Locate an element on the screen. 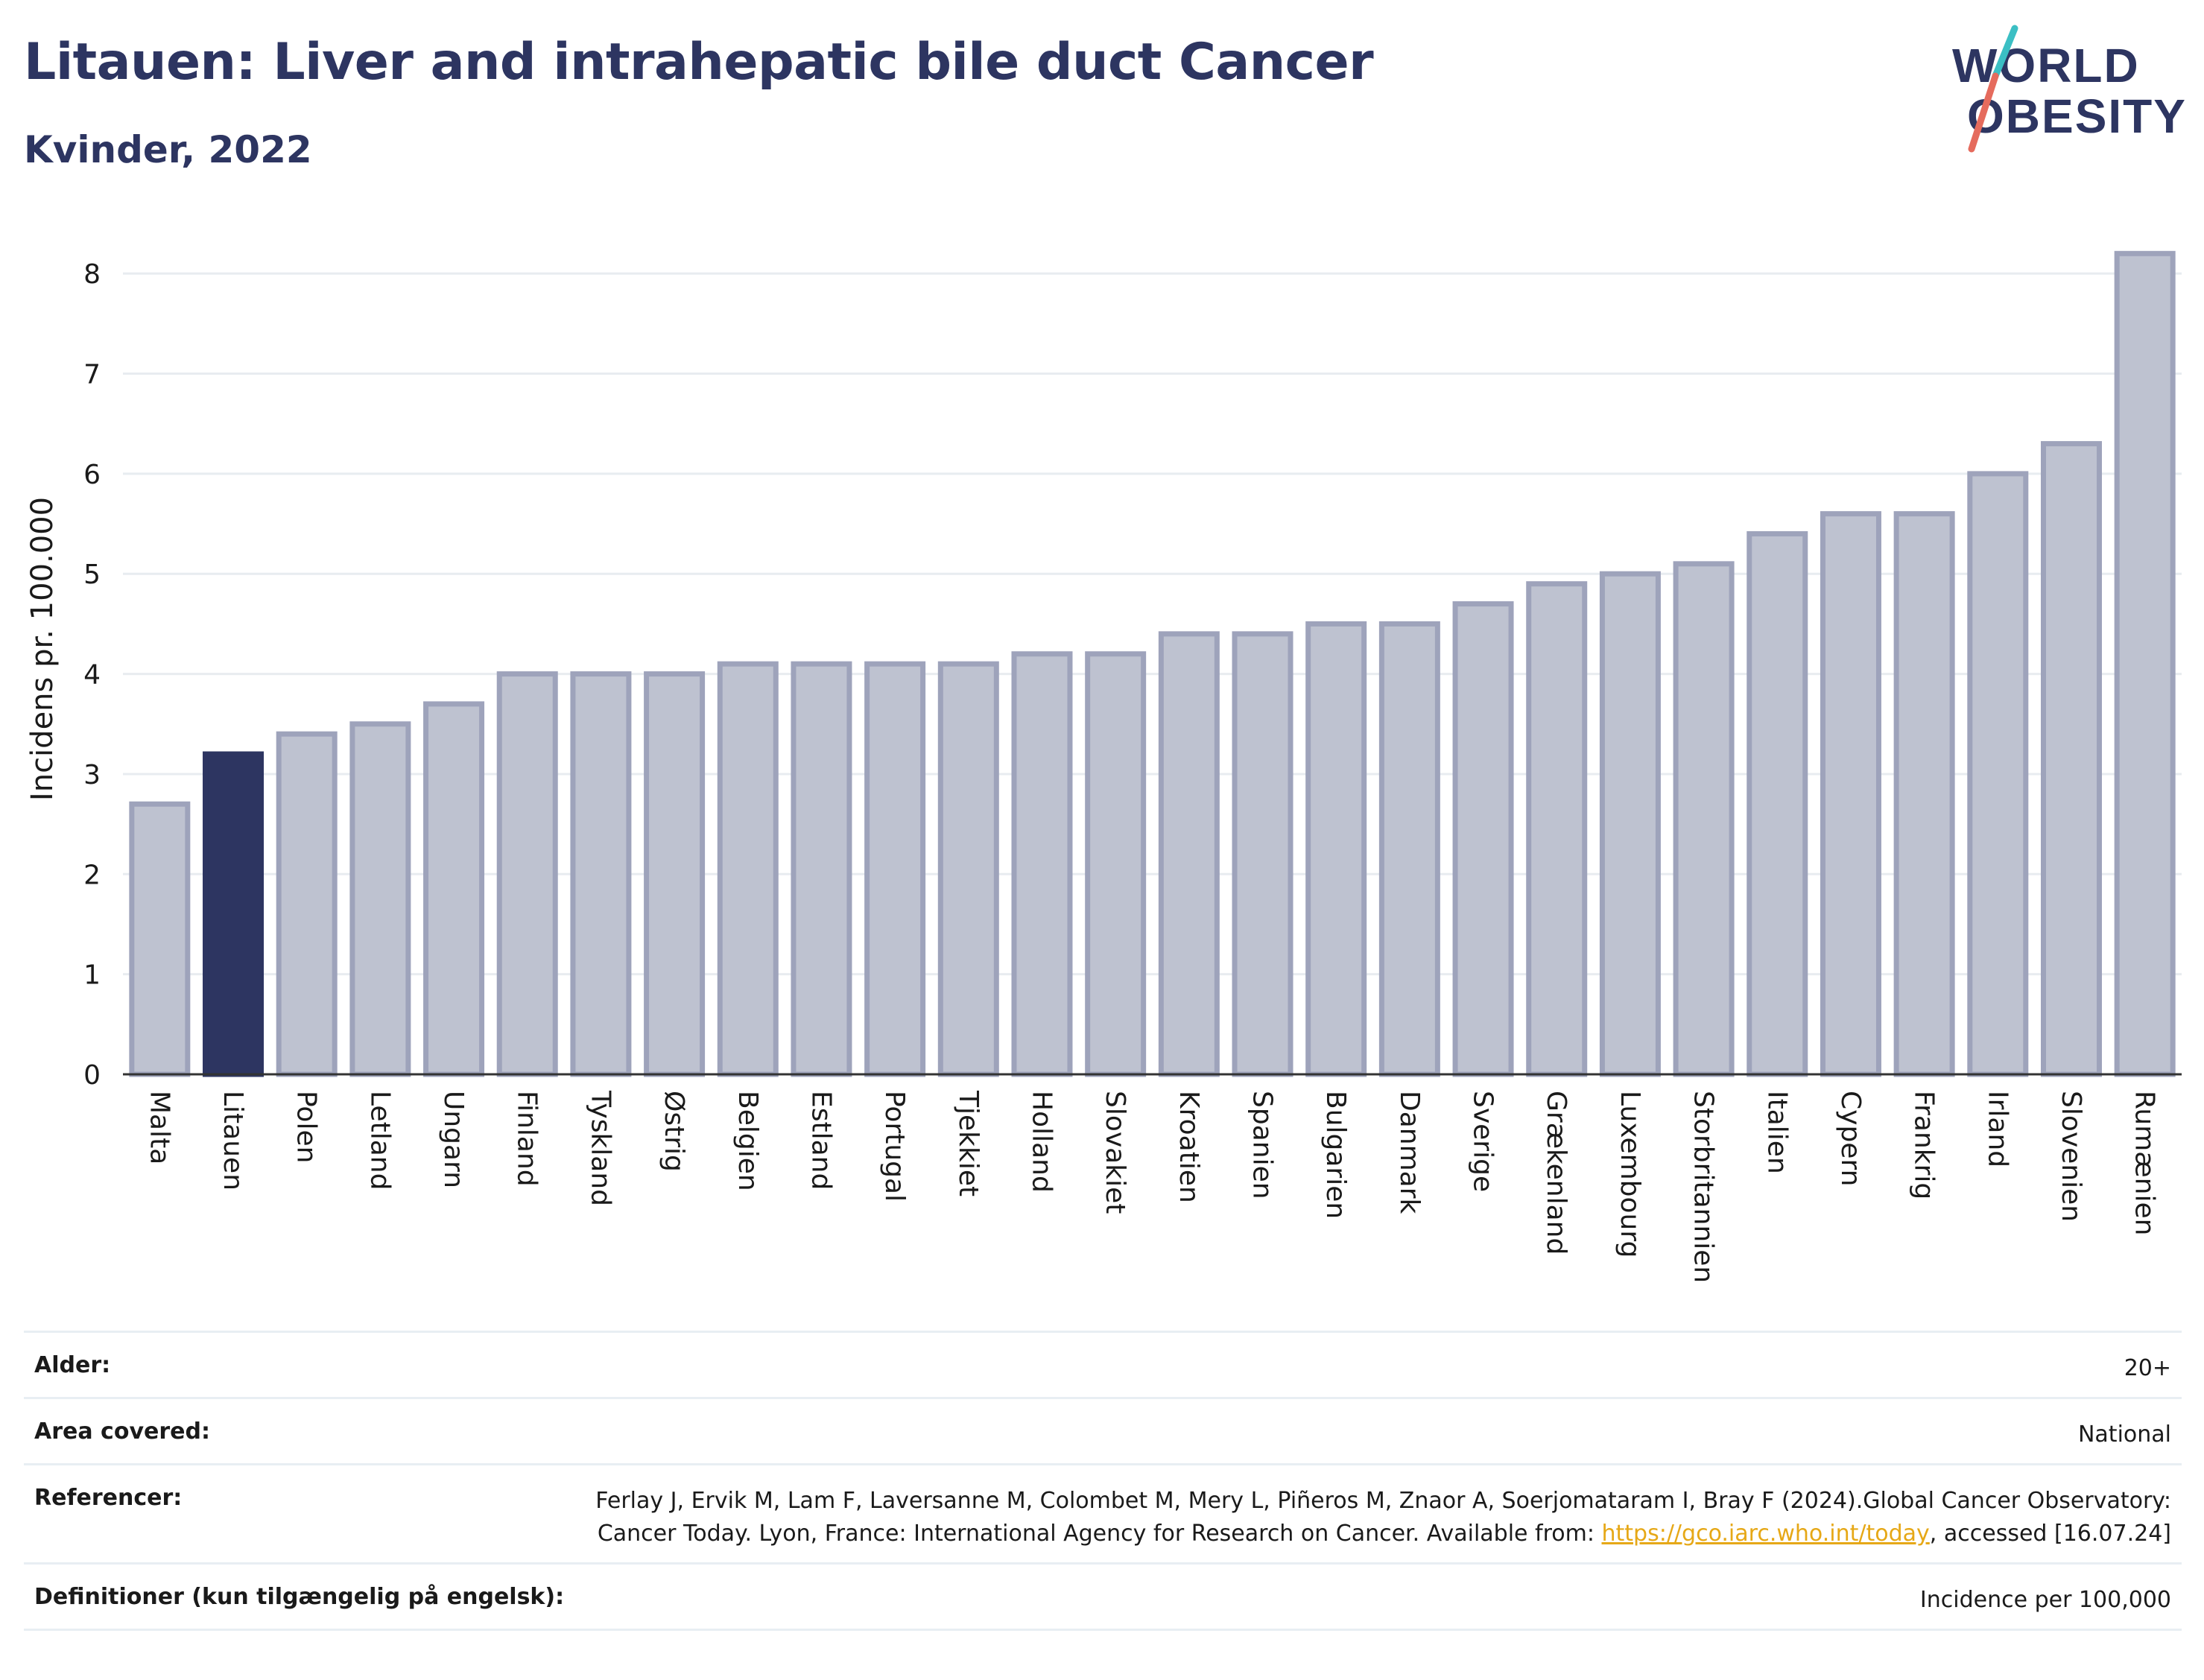  x-tick-label: Malta is located at coordinates (159, 1127).